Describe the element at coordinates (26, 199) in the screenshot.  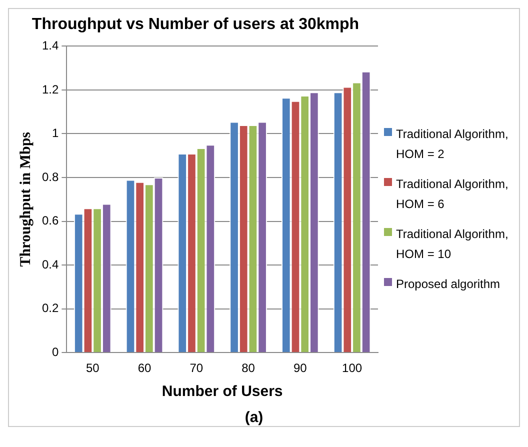
I see `y-axis-title: Throughput in Mbps` at that location.